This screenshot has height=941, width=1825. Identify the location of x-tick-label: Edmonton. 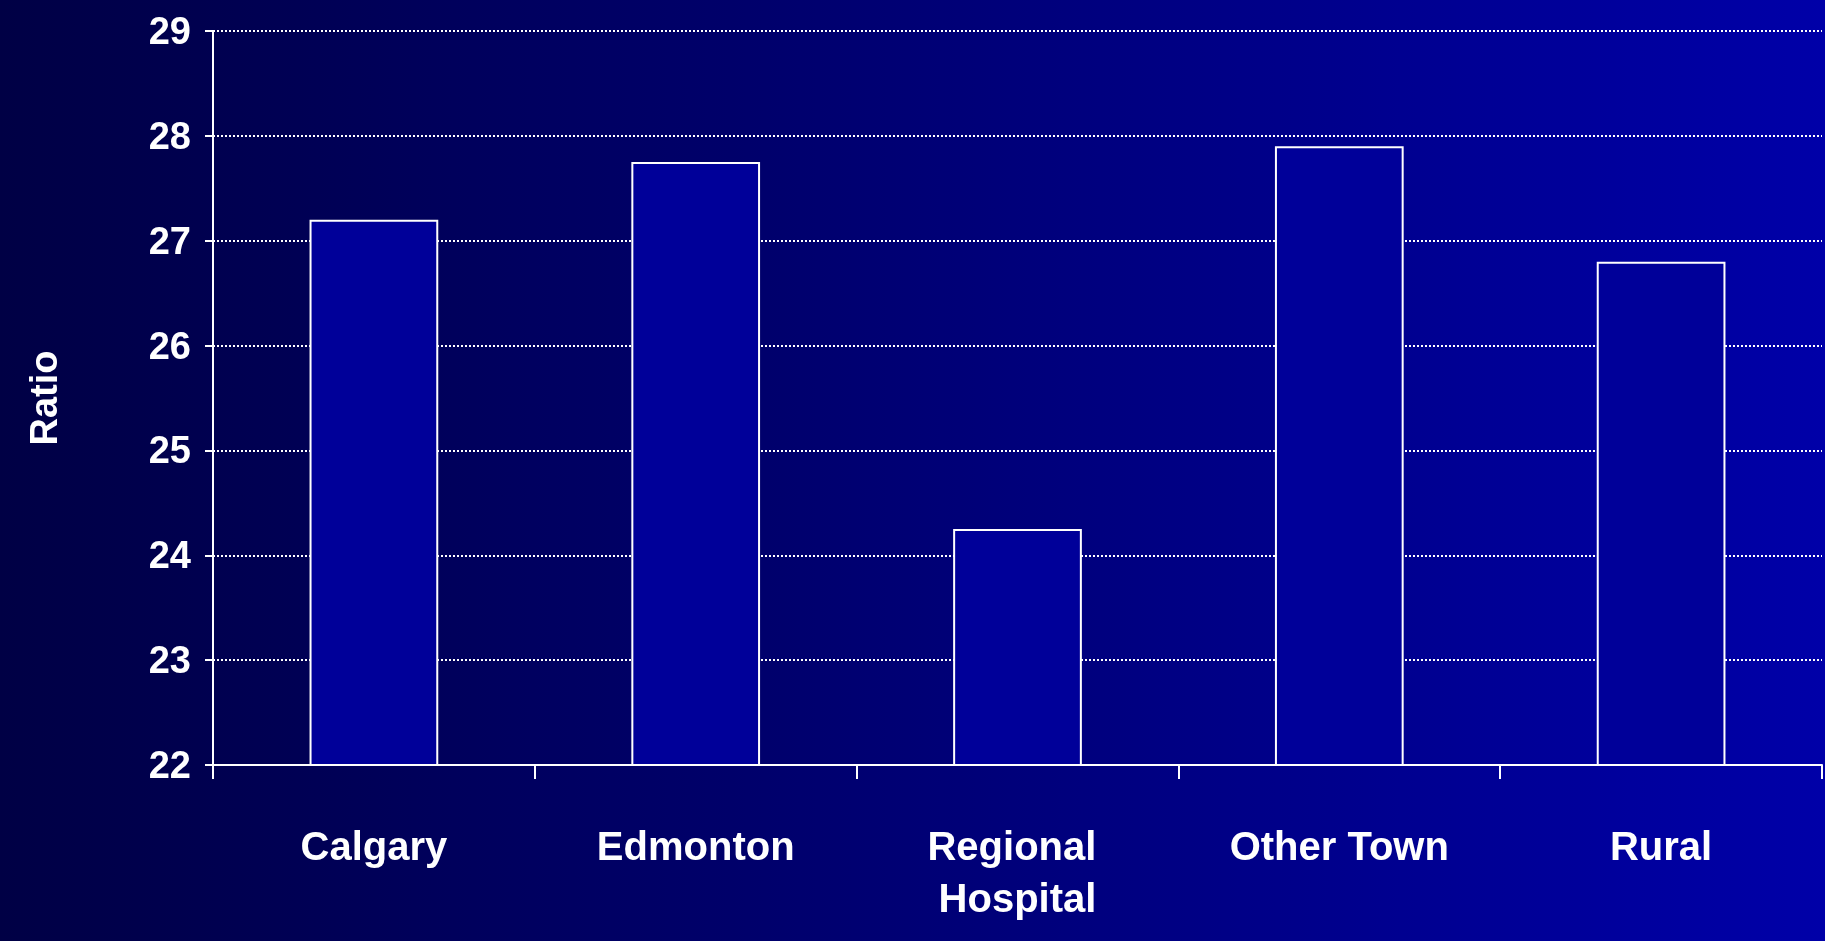
(695, 846).